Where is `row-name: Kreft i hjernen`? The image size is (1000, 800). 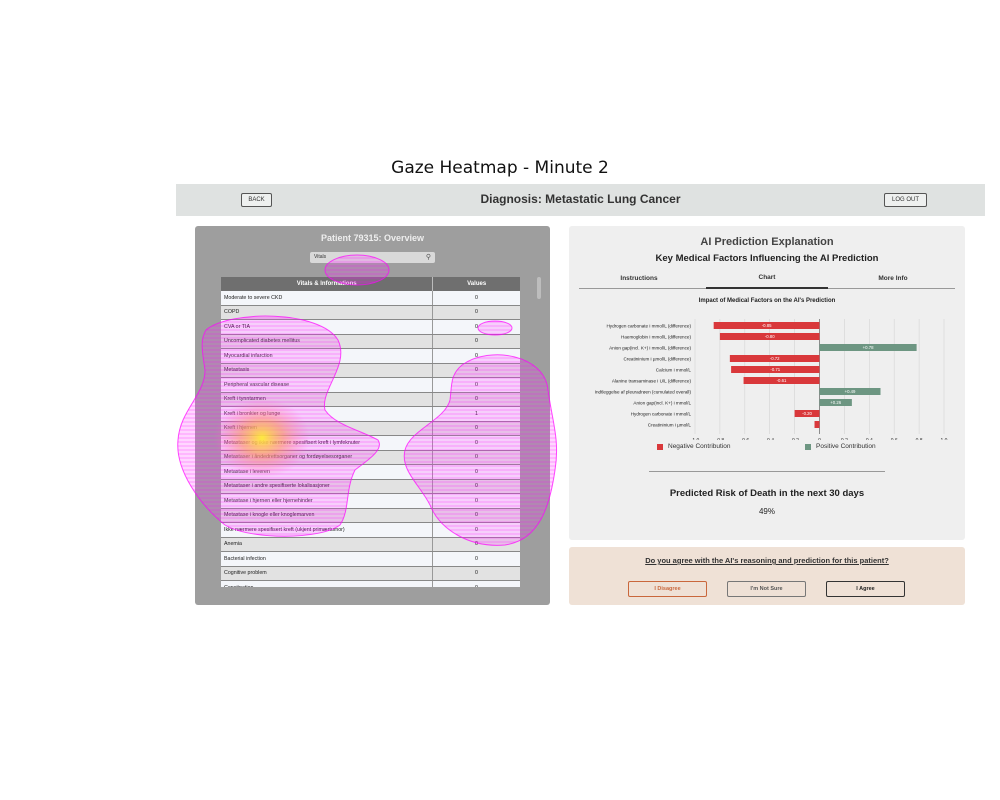
row-name: Kreft i hjernen is located at coordinates (327, 428).